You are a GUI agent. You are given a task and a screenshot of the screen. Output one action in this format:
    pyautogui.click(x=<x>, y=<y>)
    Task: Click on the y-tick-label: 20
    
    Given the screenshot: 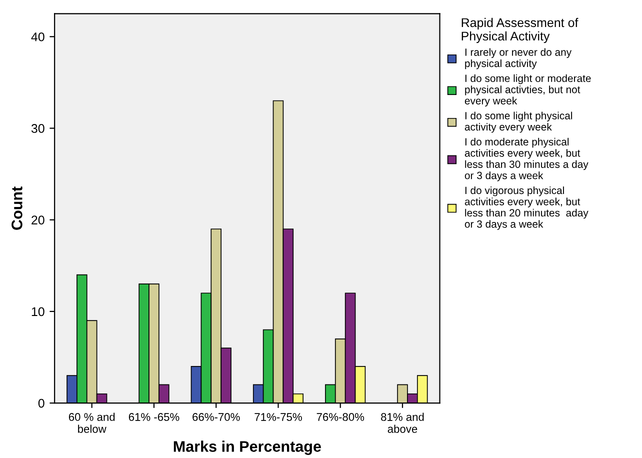 What is the action you would take?
    pyautogui.click(x=38, y=220)
    